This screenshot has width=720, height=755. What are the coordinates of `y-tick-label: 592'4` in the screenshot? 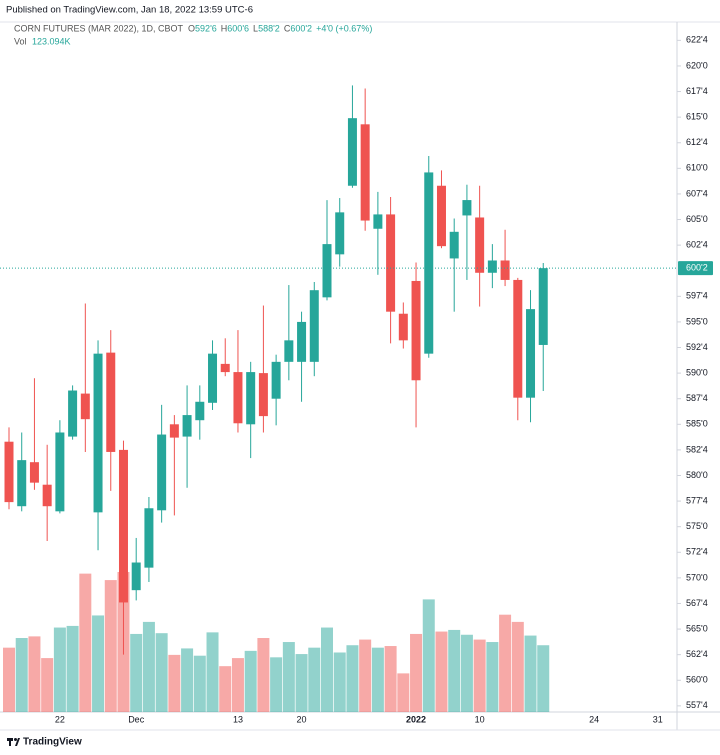 It's located at (697, 347).